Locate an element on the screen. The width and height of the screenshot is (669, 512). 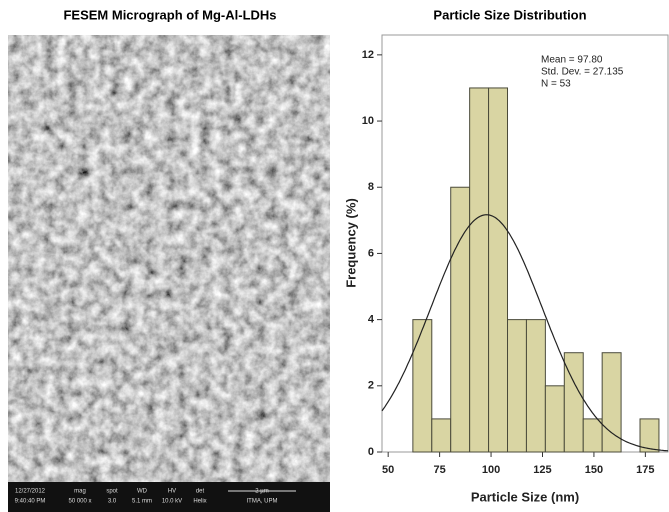
info-text: det is located at coordinates (200, 492).